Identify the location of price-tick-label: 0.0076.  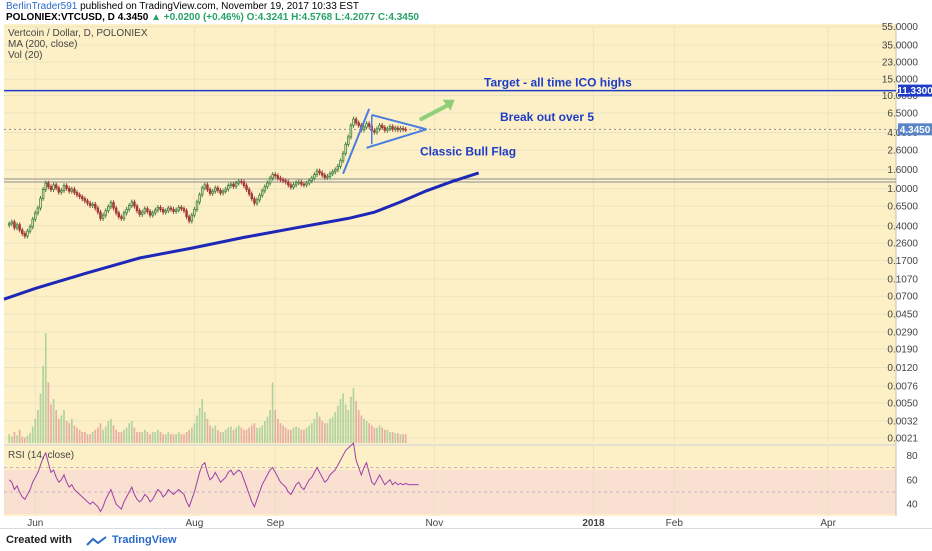
(902, 386).